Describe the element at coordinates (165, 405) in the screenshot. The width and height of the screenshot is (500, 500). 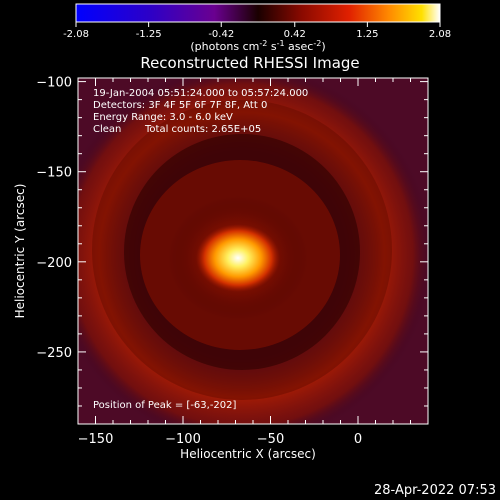
I see `annotation-peak: Position of Peak = [-63,-202]` at that location.